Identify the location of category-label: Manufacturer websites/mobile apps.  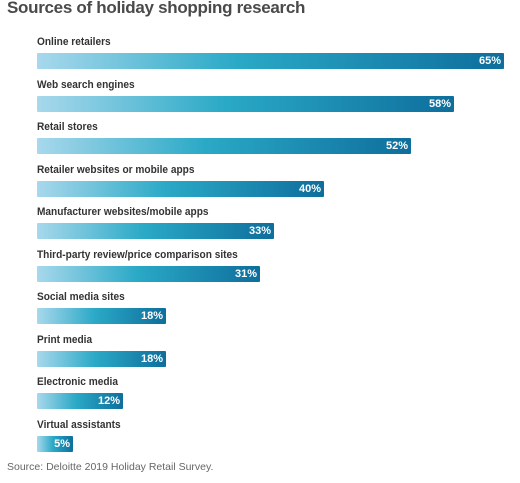
(123, 212).